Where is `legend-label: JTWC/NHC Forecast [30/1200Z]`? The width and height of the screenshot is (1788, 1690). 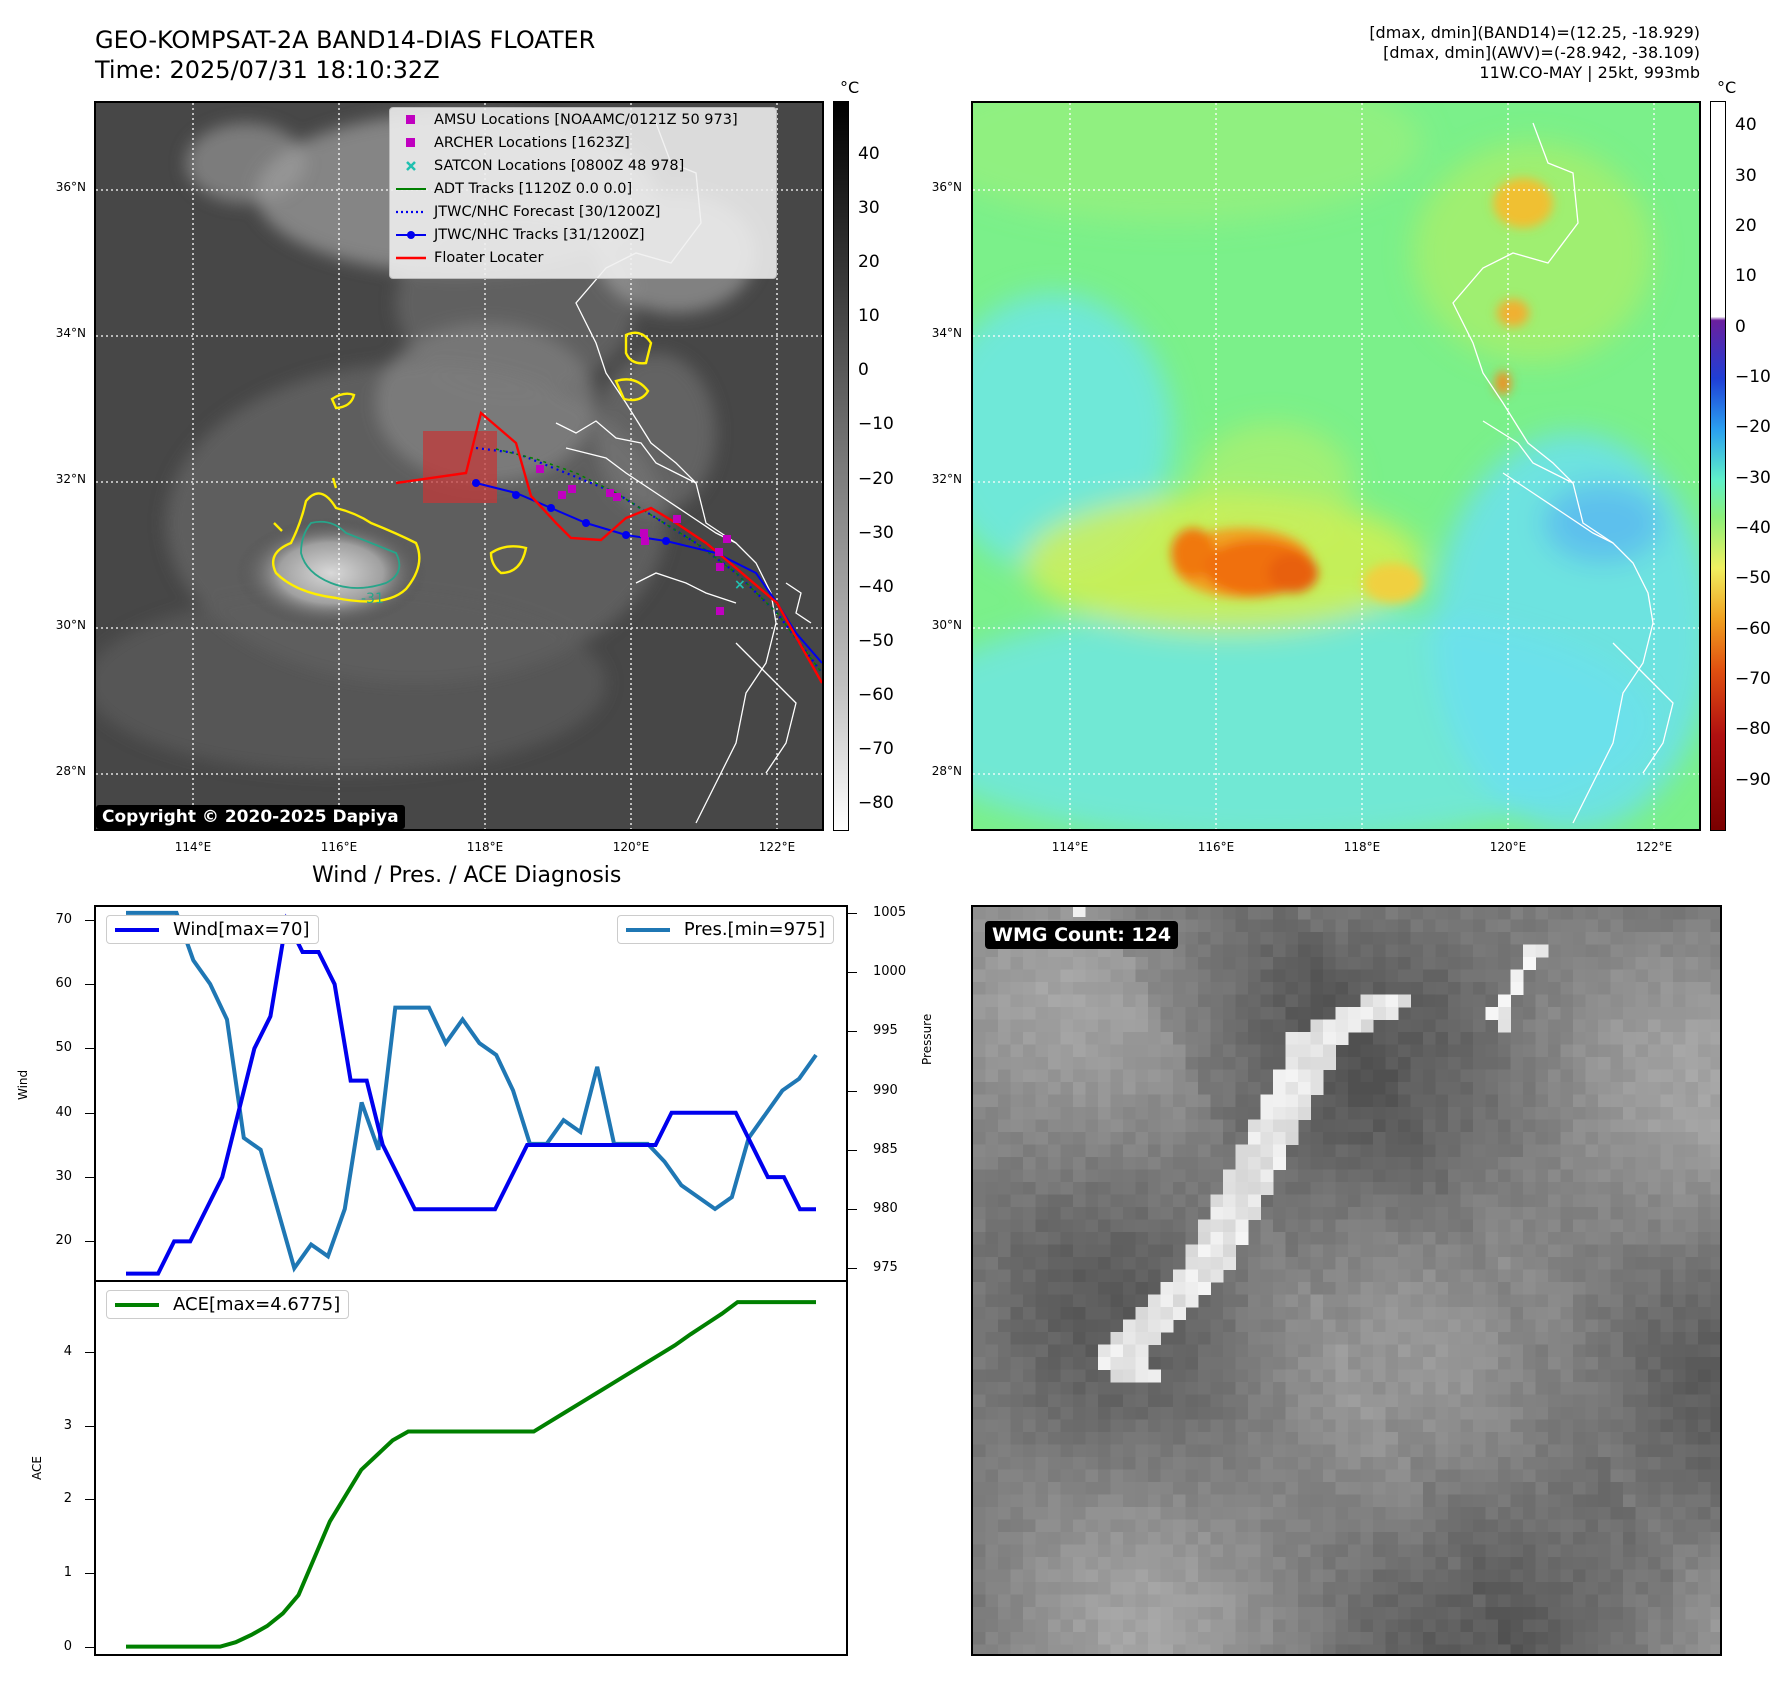
legend-label: JTWC/NHC Forecast [30/1200Z] is located at coordinates (547, 211).